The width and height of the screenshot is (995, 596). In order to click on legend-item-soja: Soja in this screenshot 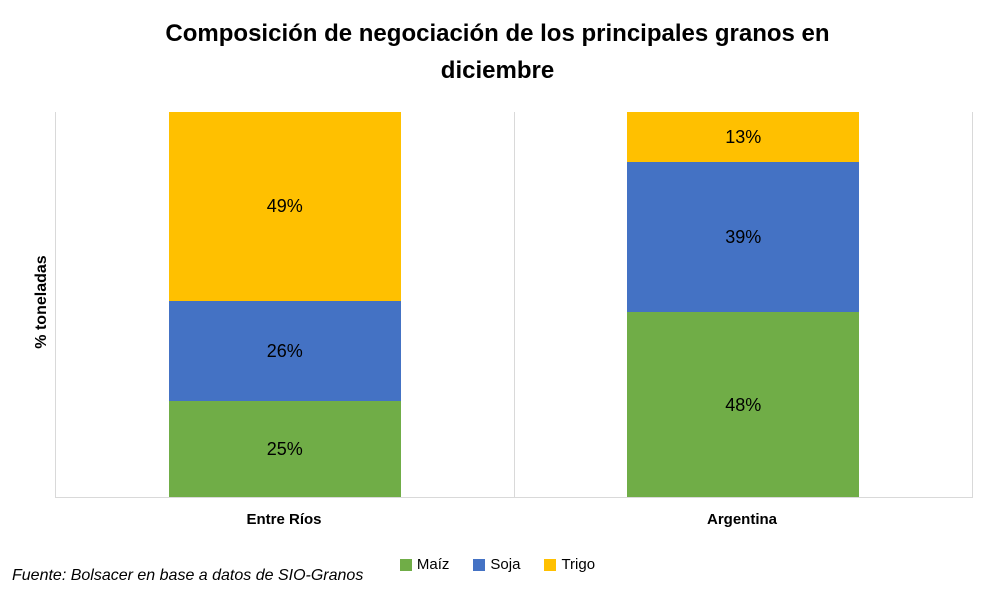, I will do `click(496, 564)`.